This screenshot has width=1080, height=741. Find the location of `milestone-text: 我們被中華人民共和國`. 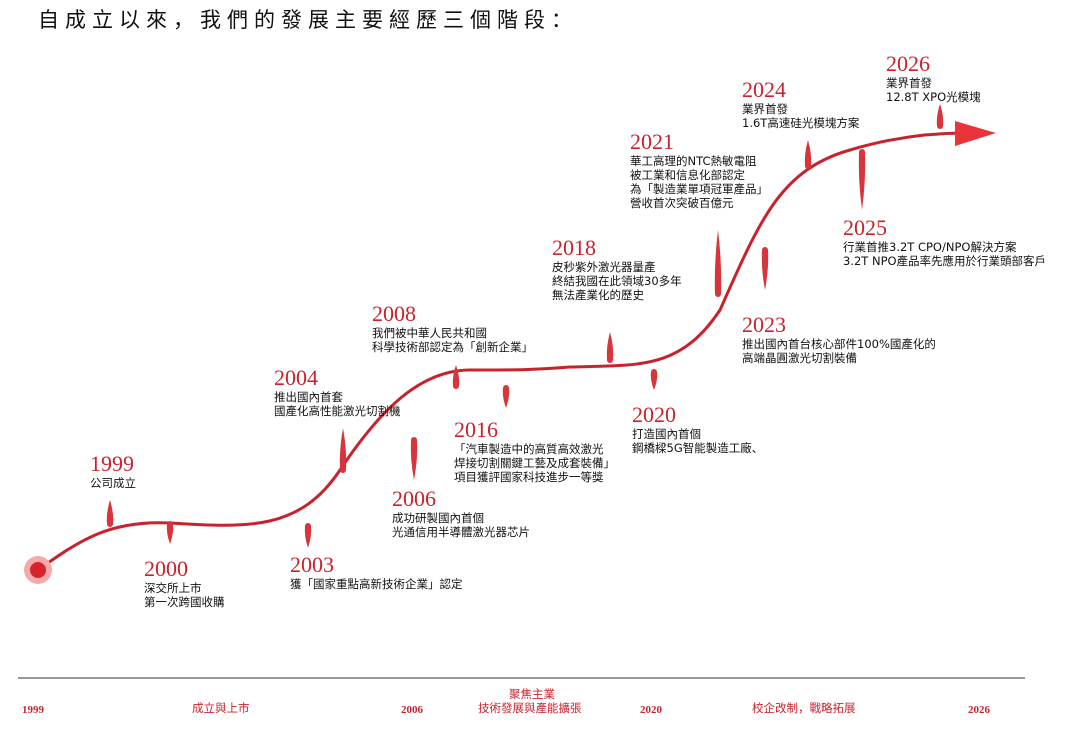

milestone-text: 我們被中華人民共和國 is located at coordinates (429, 333).